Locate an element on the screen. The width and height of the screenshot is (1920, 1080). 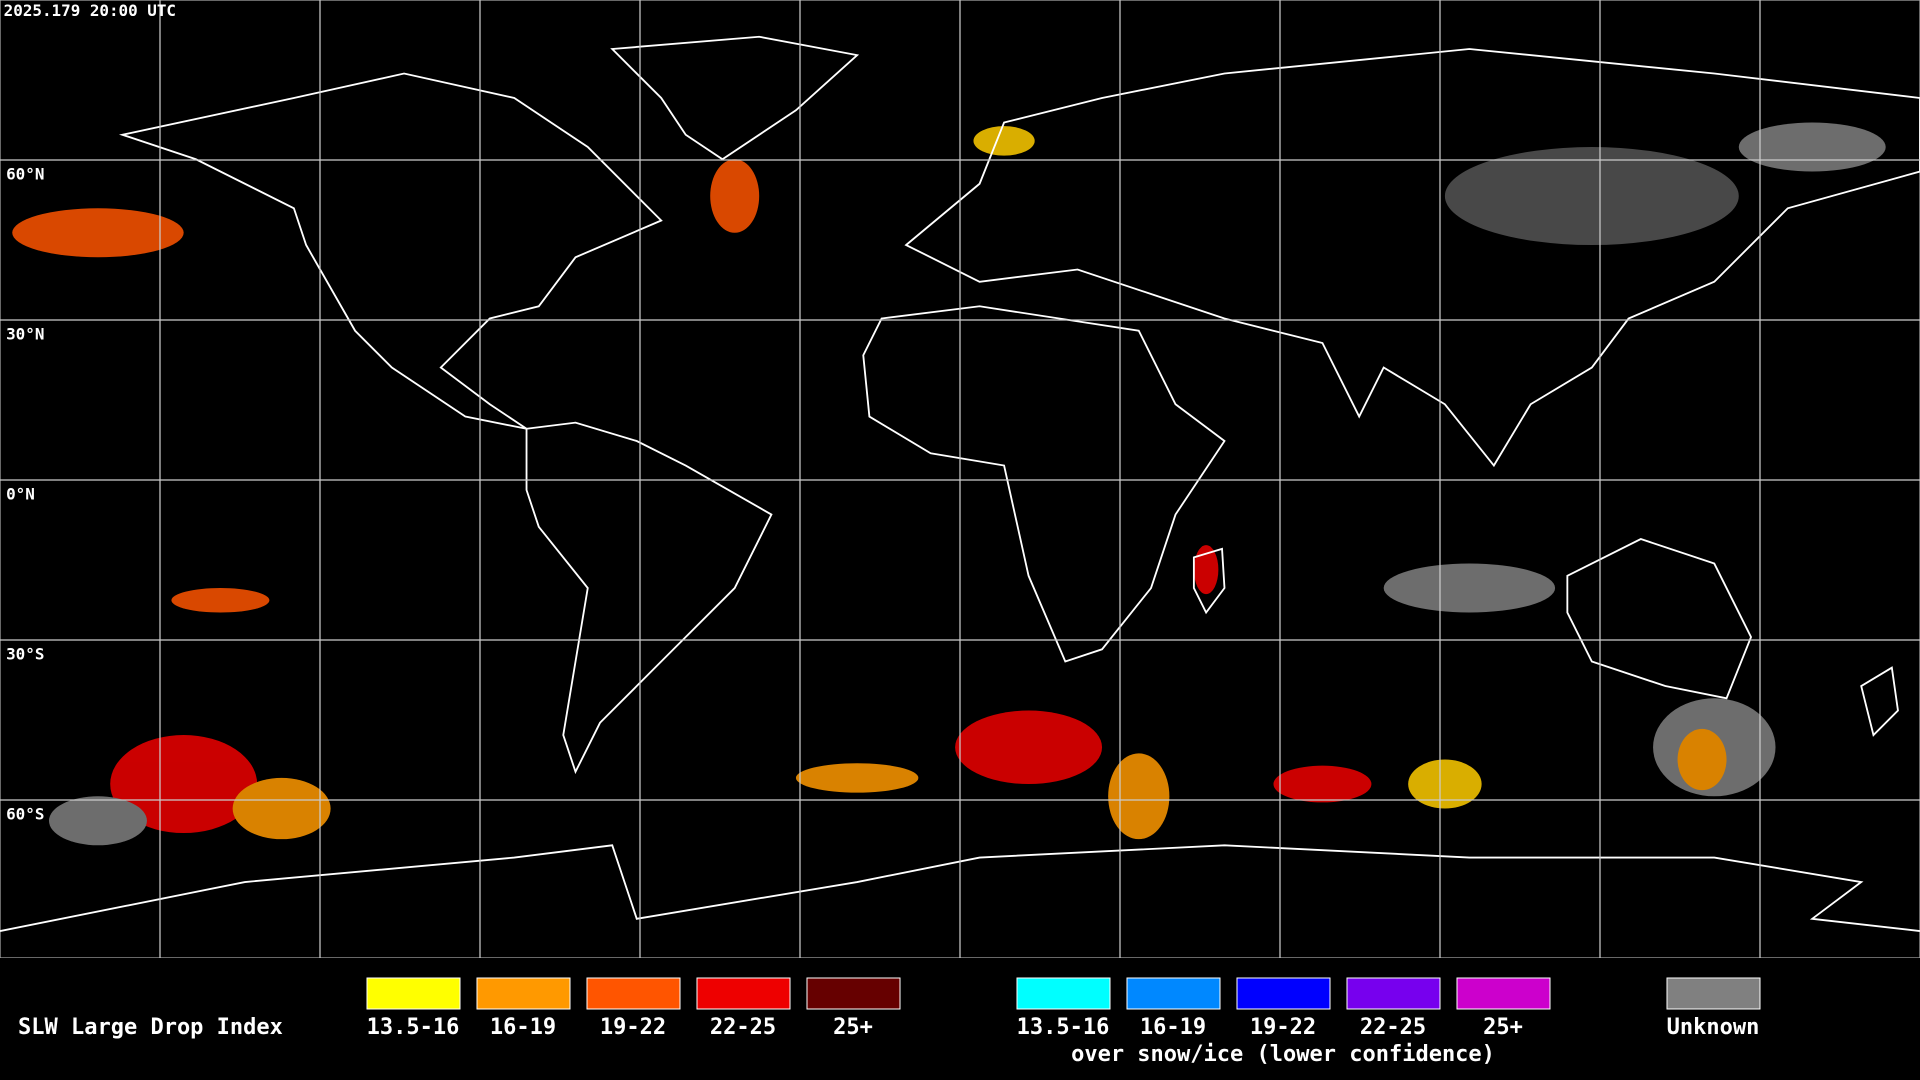
latitude-label: 30°S is located at coordinates (25, 654).